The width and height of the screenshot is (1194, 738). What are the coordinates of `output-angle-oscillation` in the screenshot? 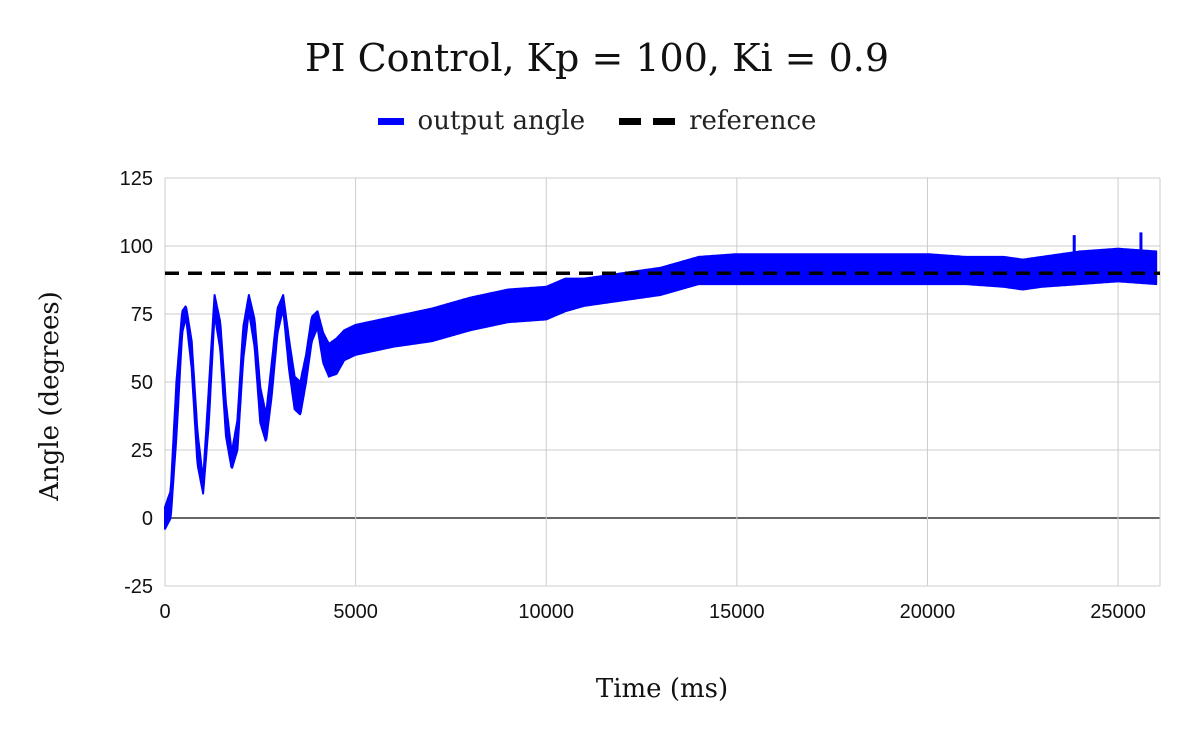 It's located at (742, 312).